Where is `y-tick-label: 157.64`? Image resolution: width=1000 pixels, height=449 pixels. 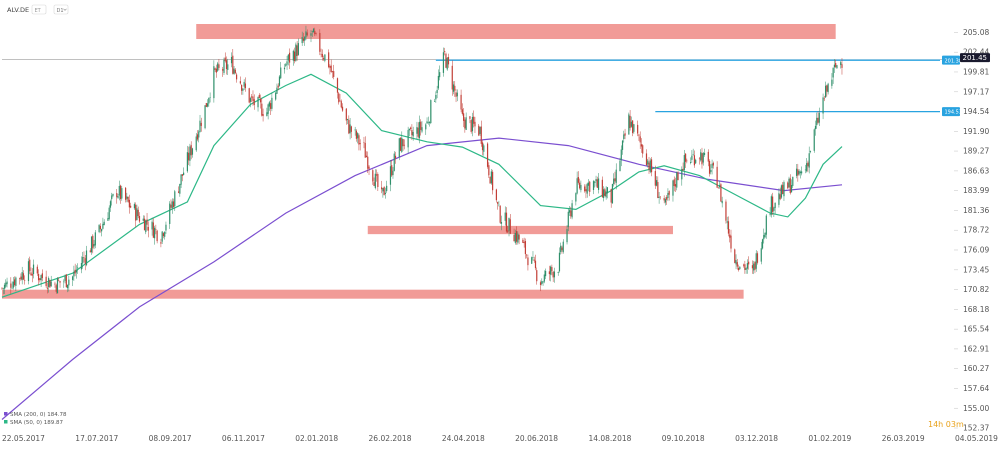
y-tick-label: 157.64 is located at coordinates (976, 388).